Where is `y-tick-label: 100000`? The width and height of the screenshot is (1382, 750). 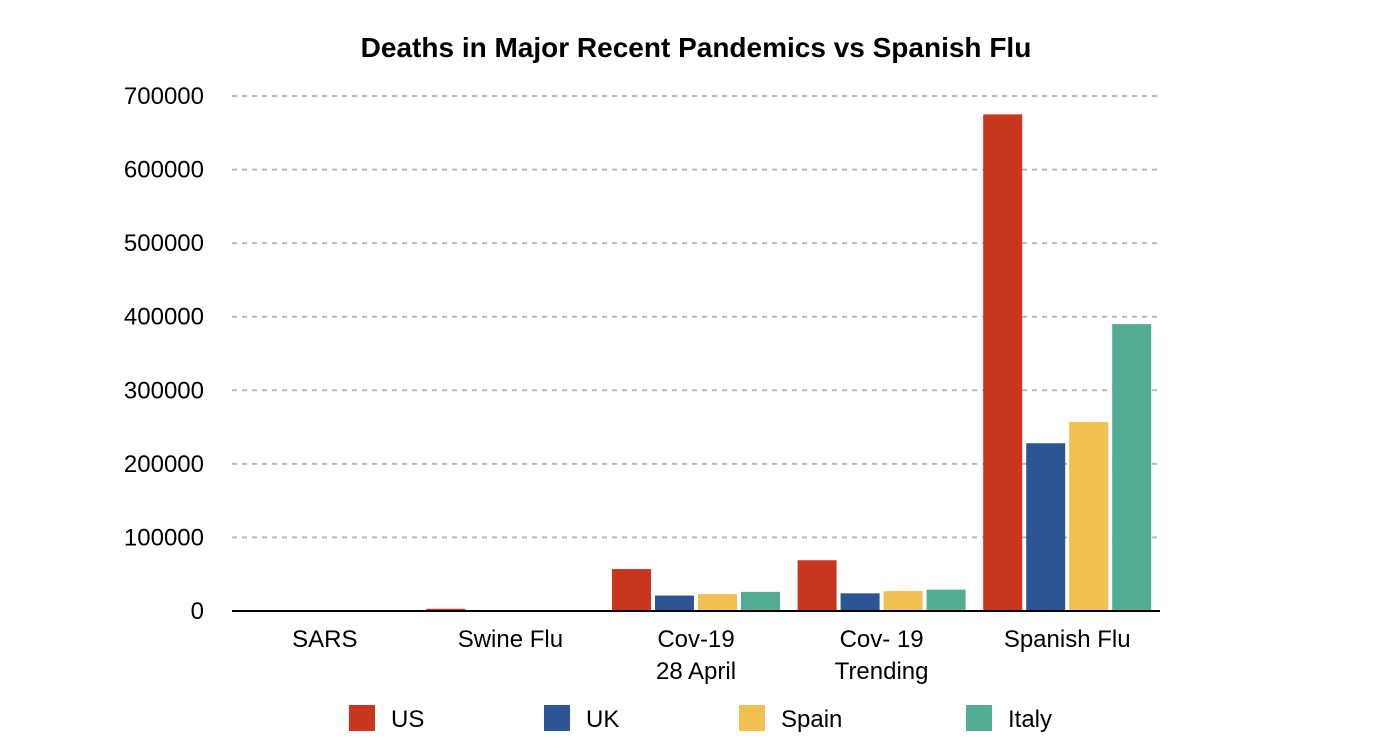 y-tick-label: 100000 is located at coordinates (164, 537).